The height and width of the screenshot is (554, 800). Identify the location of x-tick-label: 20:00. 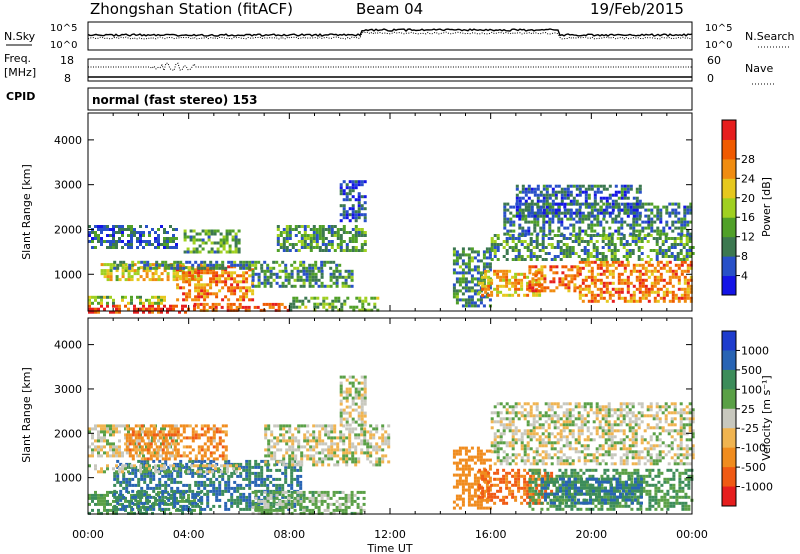
(591, 534).